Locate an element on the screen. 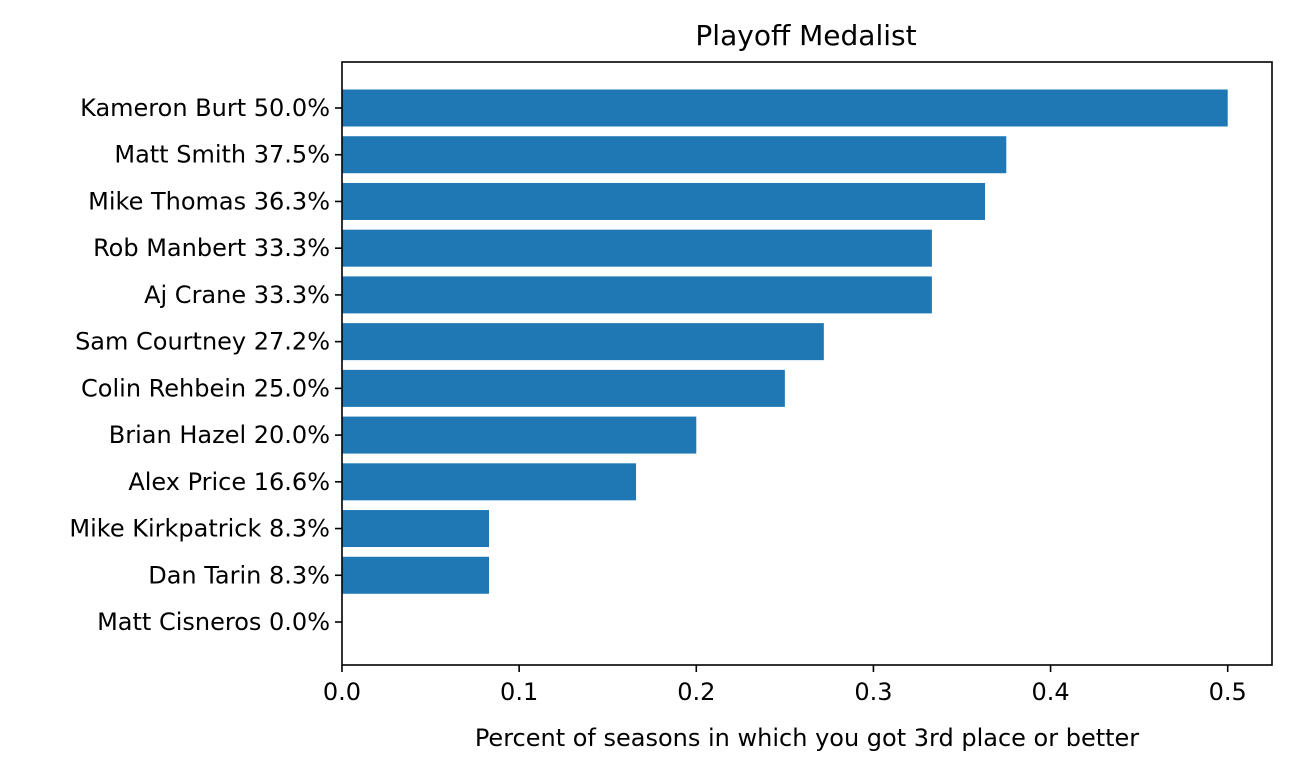 This screenshot has height=773, width=1292. x-tick-label: 0.0 is located at coordinates (342, 692).